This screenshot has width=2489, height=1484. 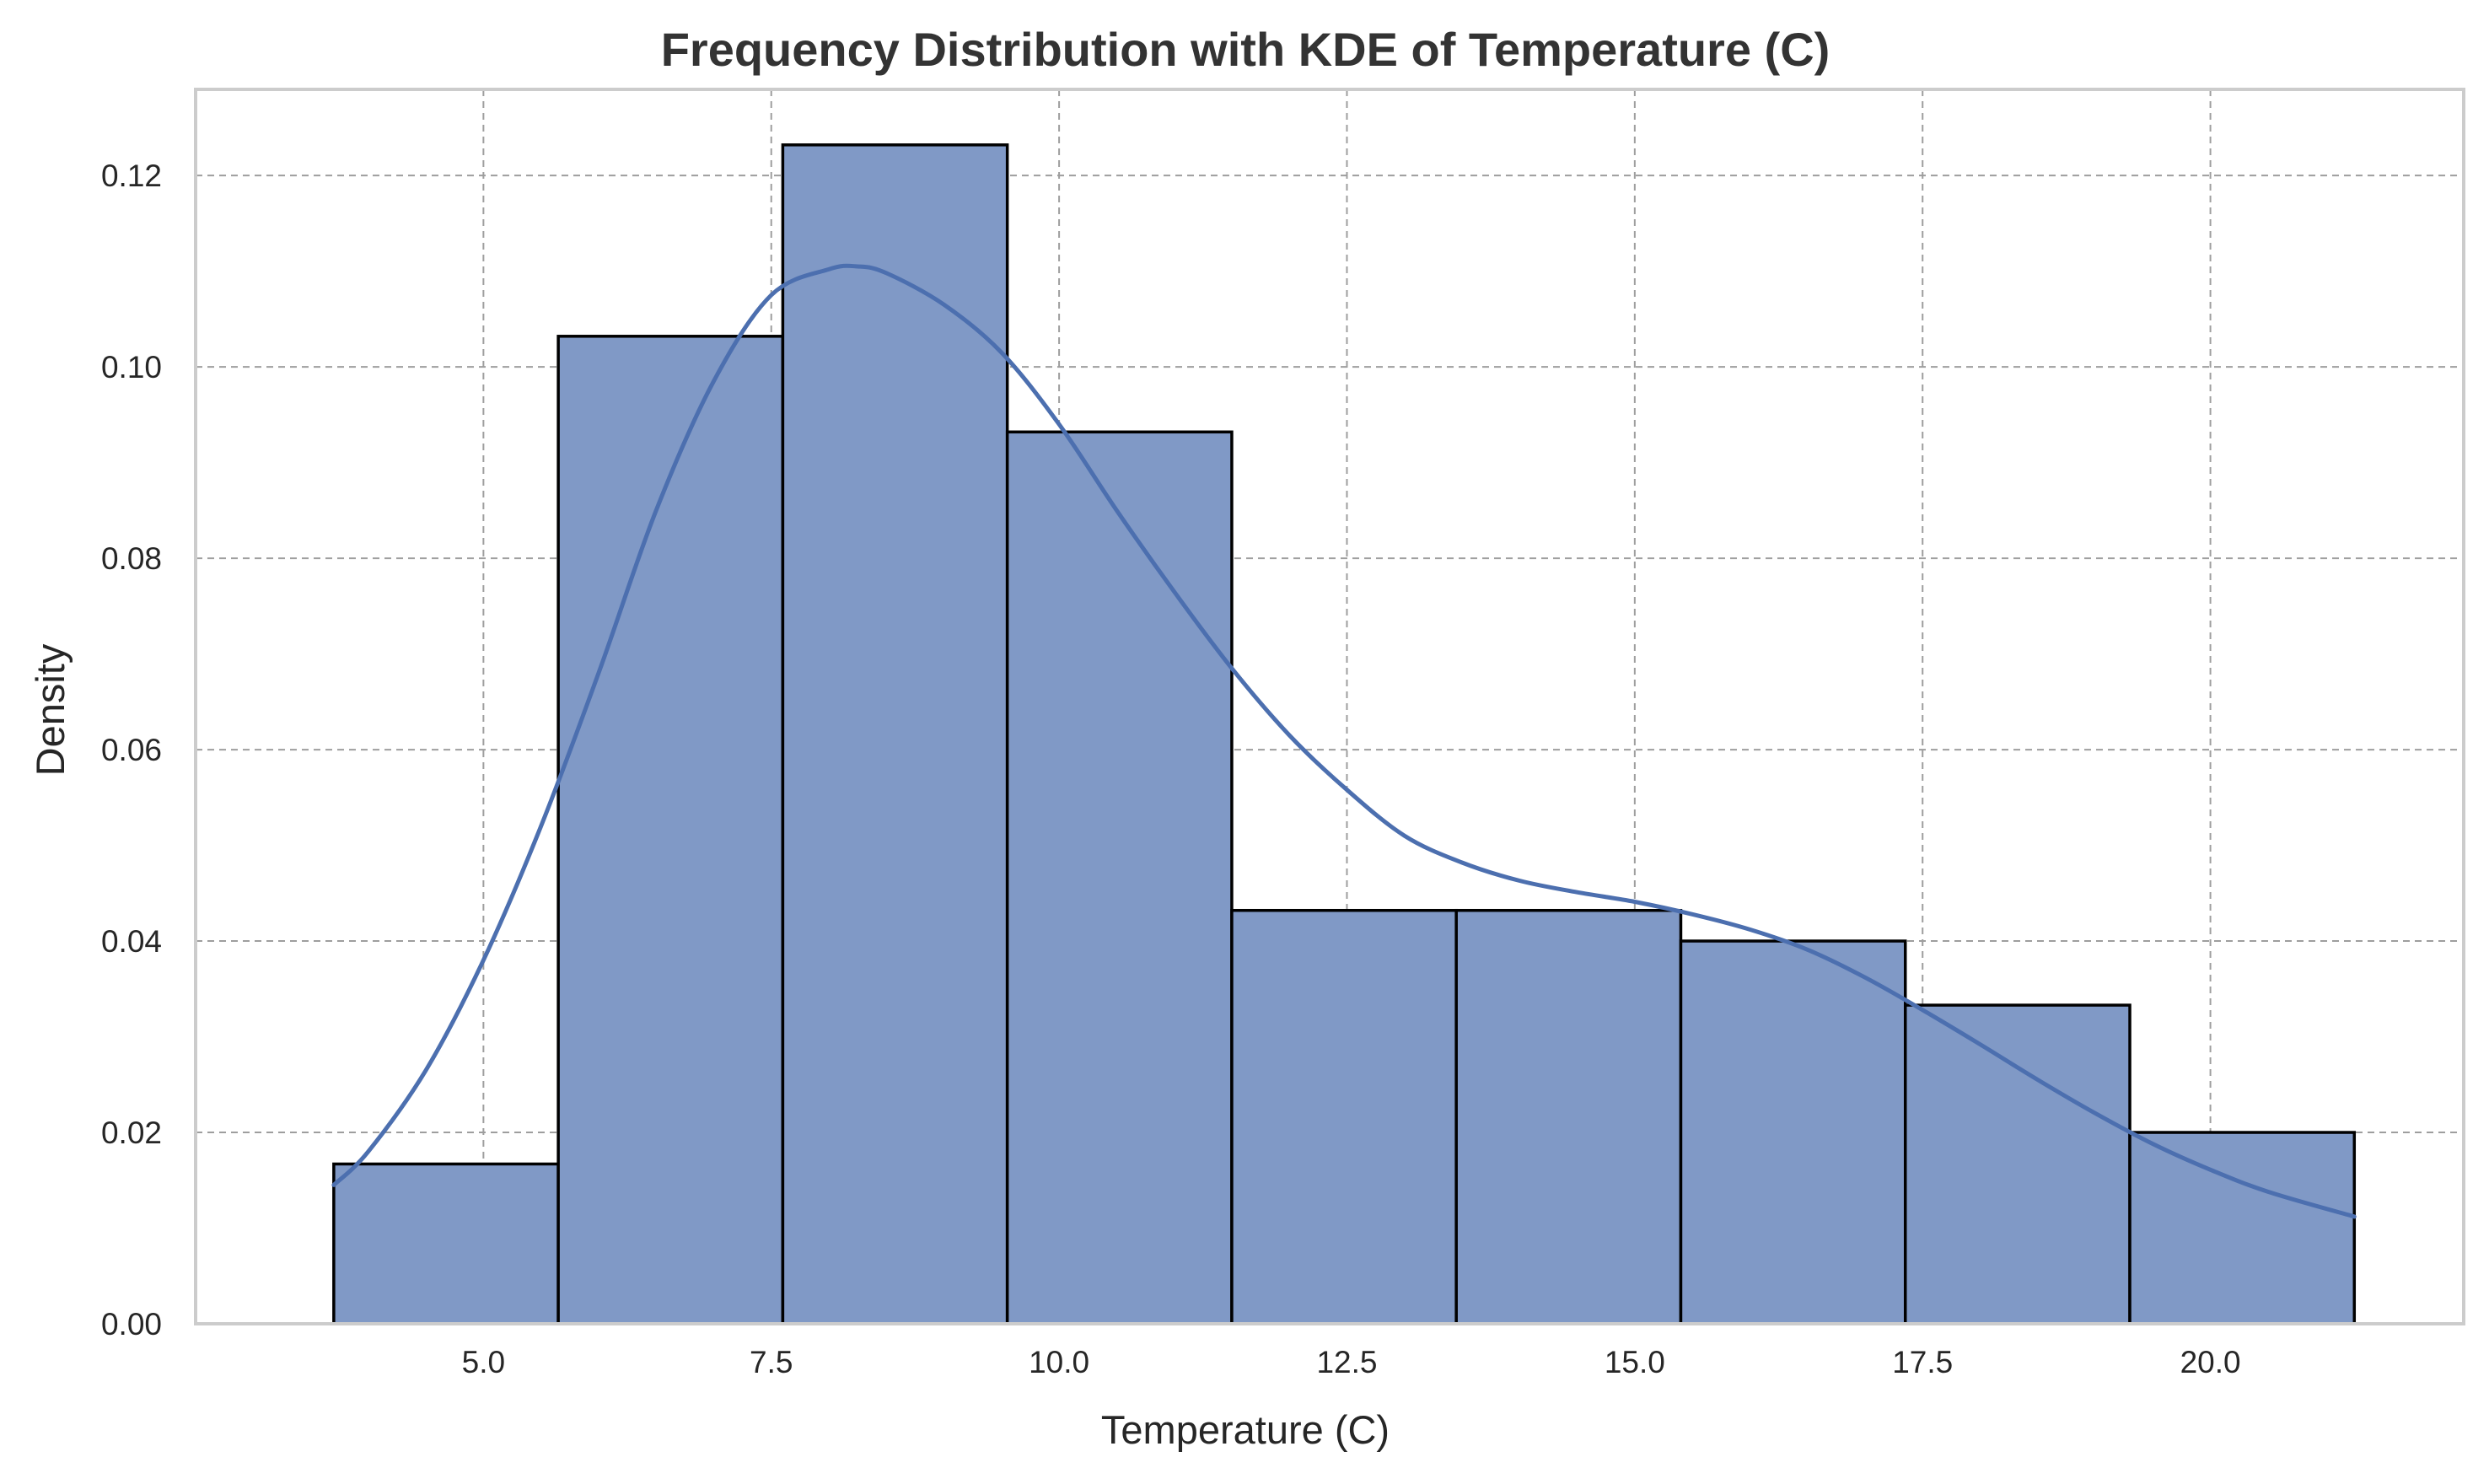 What do you see at coordinates (483, 1362) in the screenshot?
I see `x-tick-label: 5.0` at bounding box center [483, 1362].